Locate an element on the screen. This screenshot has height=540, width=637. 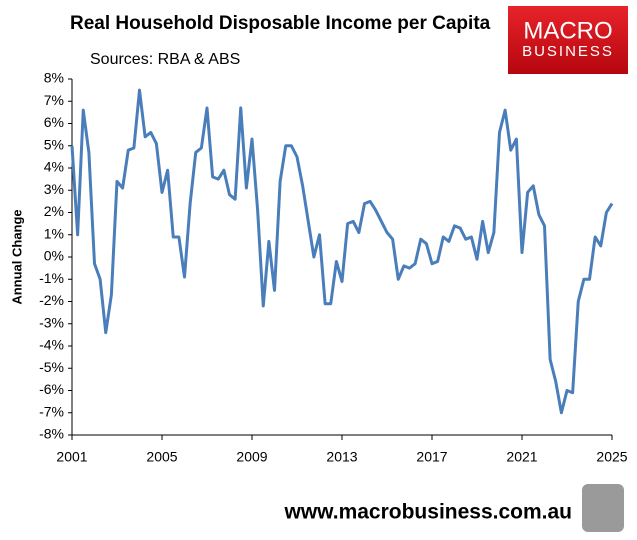
x-tick-label: 2013 is located at coordinates (341, 457).